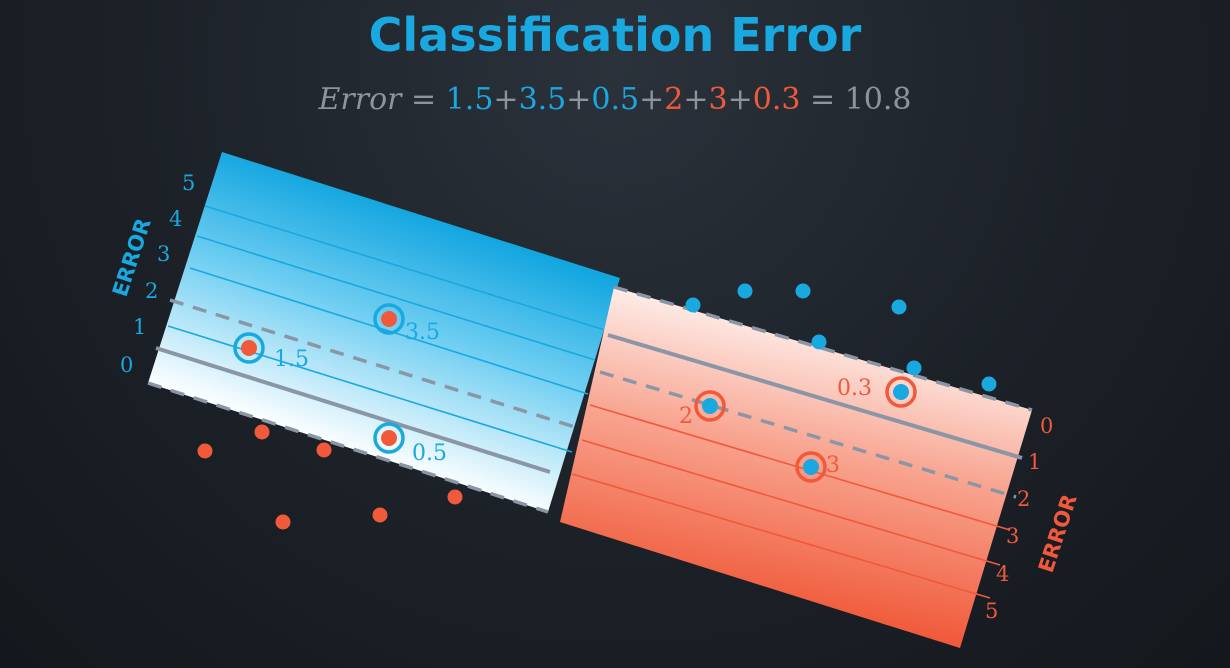 Image resolution: width=1230 pixels, height=668 pixels. I want to click on error-label: 1.5, so click(291, 359).